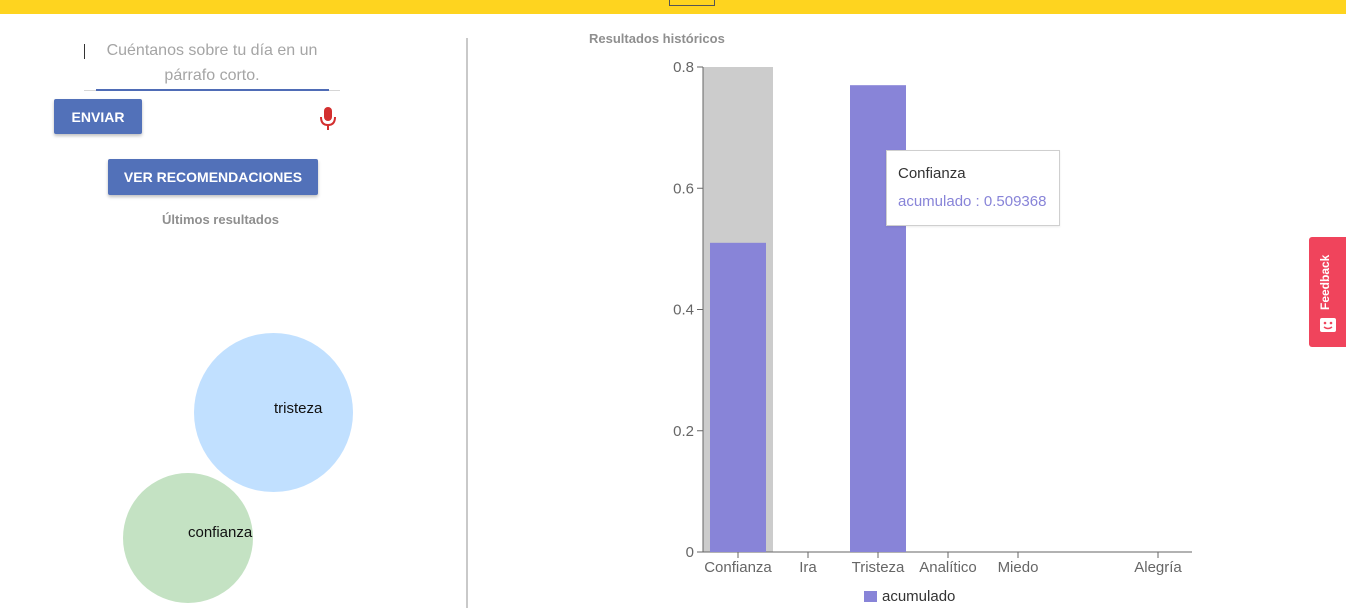  Describe the element at coordinates (918, 596) in the screenshot. I see `legend-label: acumulado` at that location.